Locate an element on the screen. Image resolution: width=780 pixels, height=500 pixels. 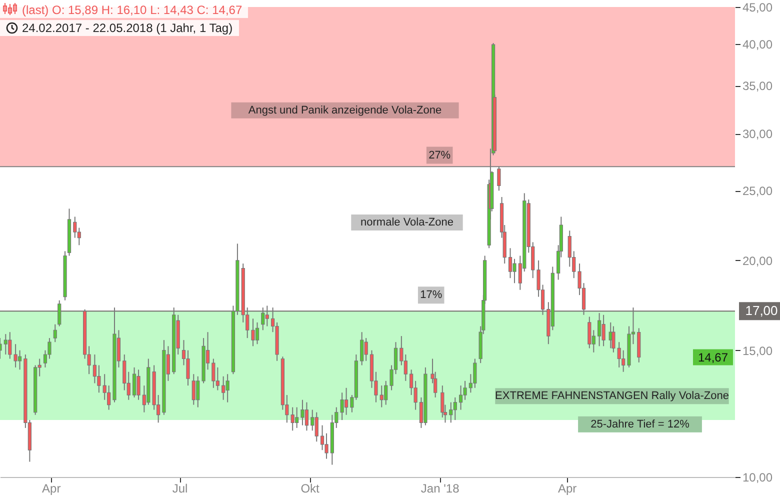
y-tick-label: 15,00 is located at coordinates (757, 351).